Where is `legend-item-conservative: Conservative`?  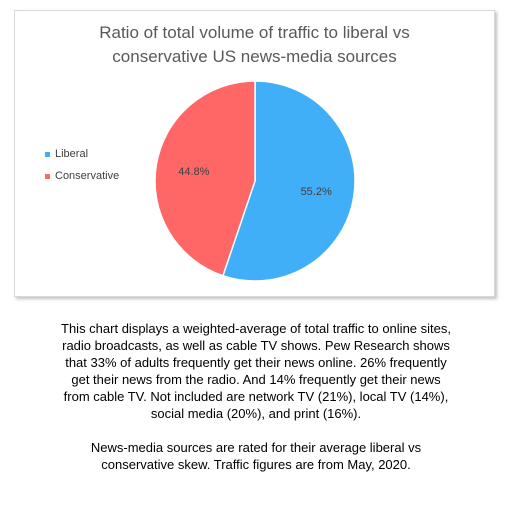
legend-item-conservative: Conservative is located at coordinates (82, 176).